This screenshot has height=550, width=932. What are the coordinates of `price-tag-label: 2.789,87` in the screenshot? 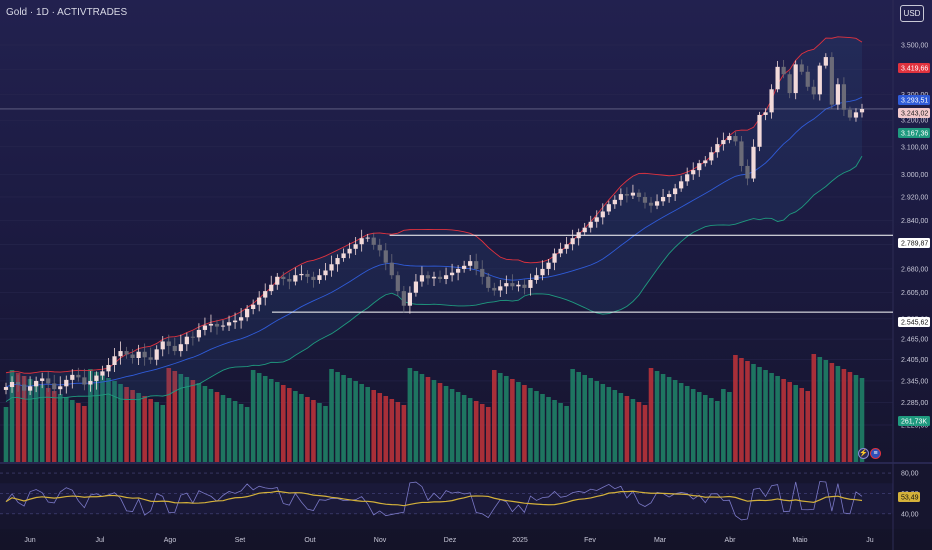 It's located at (914, 244).